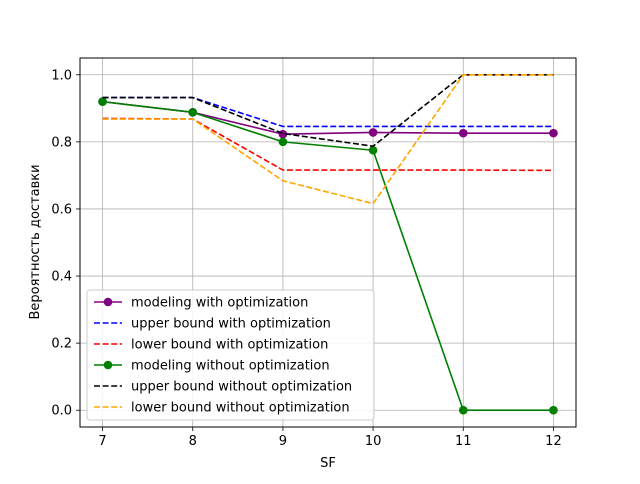 The width and height of the screenshot is (640, 484). Describe the element at coordinates (61, 411) in the screenshot. I see `y-tick-label: 0.0` at that location.